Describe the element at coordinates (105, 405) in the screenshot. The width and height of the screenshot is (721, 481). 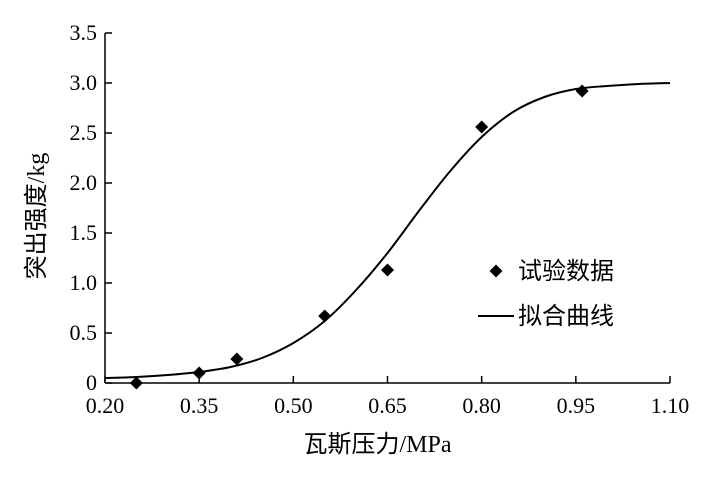
I see `x-tick-label: 0.20` at that location.